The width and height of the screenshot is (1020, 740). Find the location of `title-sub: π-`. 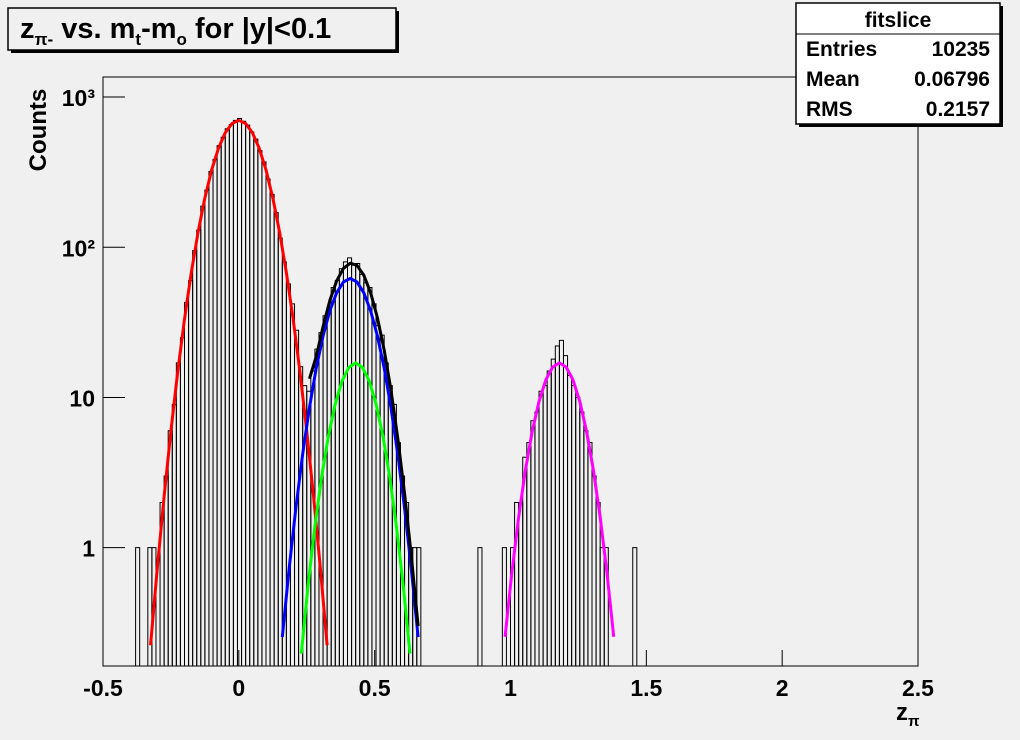

title-sub: π- is located at coordinates (44, 39).